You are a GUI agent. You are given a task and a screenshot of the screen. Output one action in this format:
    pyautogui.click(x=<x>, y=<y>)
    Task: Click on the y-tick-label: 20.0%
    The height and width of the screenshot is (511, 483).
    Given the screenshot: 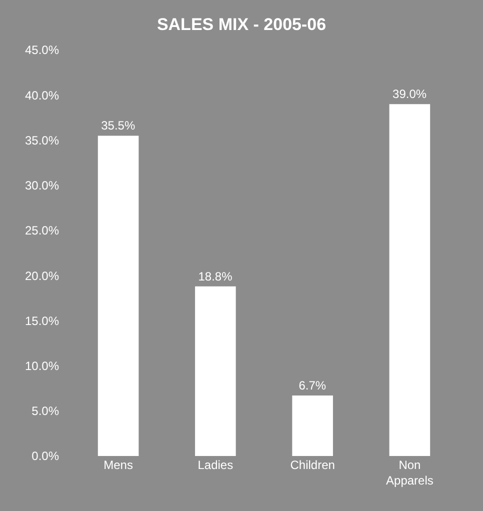 What is the action you would take?
    pyautogui.click(x=42, y=275)
    